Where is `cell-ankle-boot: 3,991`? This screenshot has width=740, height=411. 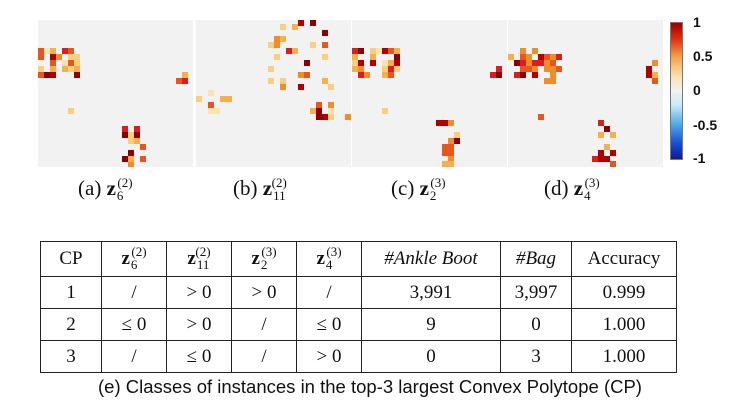
cell-ankle-boot: 3,991 is located at coordinates (431, 292).